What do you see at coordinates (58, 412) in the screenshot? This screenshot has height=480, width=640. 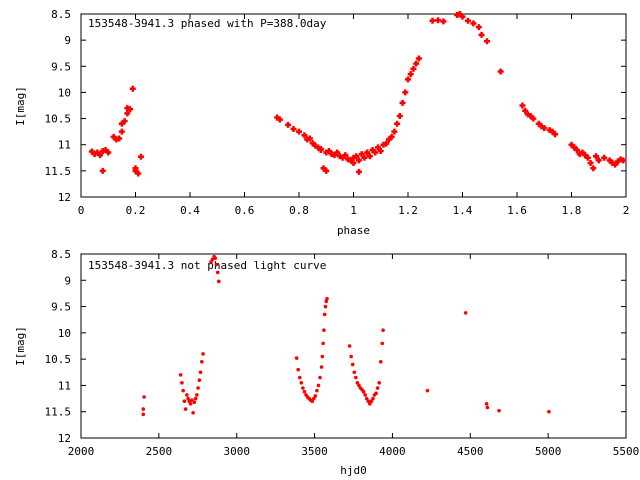 I see `y-tick-label: 11.5` at bounding box center [58, 412].